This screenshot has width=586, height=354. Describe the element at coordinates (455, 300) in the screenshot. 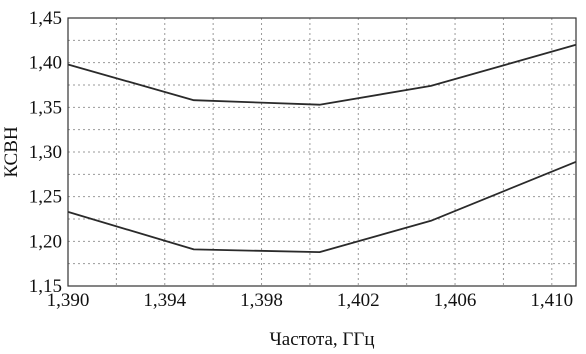

I see `x-tick-label: 1,406` at that location.